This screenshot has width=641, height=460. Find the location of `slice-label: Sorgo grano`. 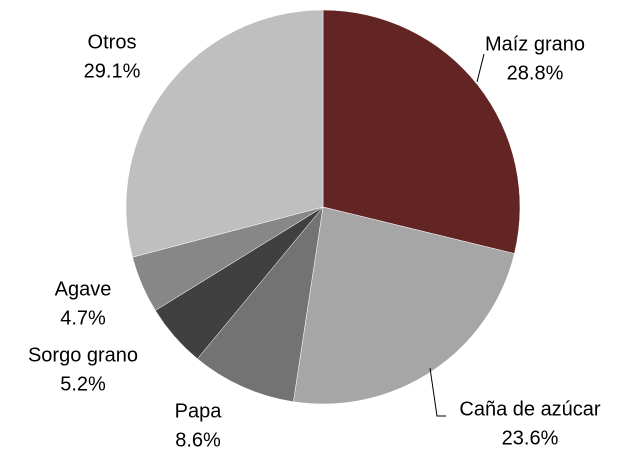

slice-label: Sorgo grano is located at coordinates (83, 355).